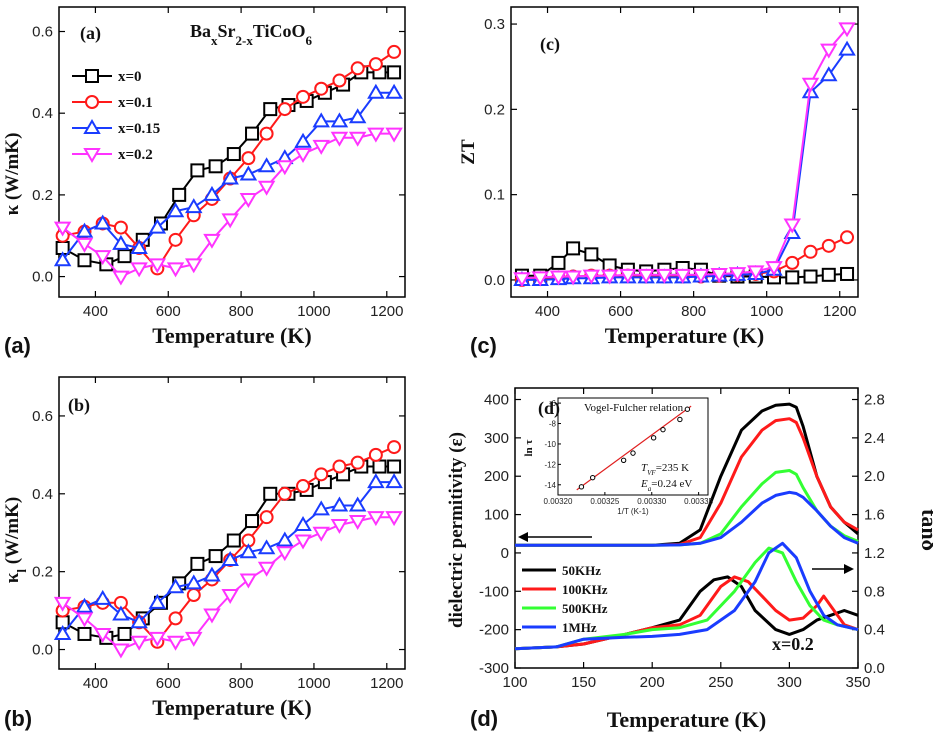 Image resolution: width=933 pixels, height=736 pixels. Describe the element at coordinates (565, 599) in the screenshot. I see `legend: 50KHz 100KHz 500KHz 1MHz` at that location.